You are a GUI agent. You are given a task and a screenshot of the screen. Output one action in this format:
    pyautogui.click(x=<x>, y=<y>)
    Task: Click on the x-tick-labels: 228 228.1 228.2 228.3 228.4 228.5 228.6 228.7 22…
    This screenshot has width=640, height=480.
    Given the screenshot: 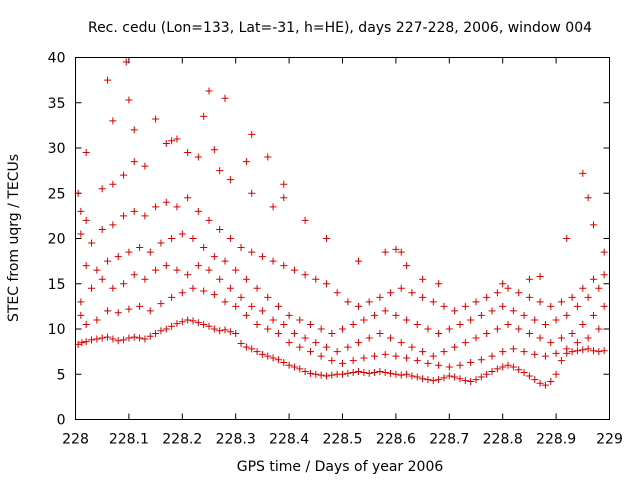 What is the action you would take?
    pyautogui.click(x=342, y=440)
    